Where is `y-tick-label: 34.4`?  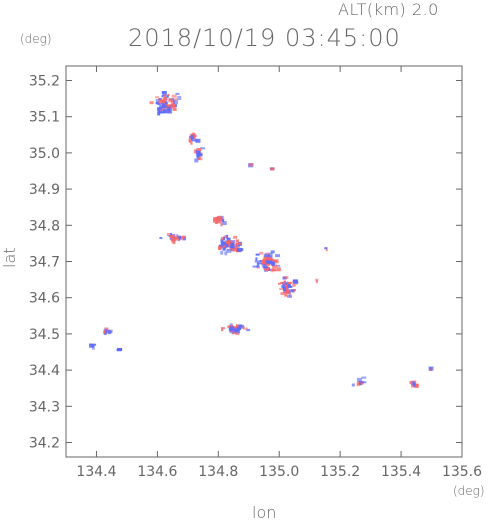 y-tick-label: 34.4 is located at coordinates (44, 371).